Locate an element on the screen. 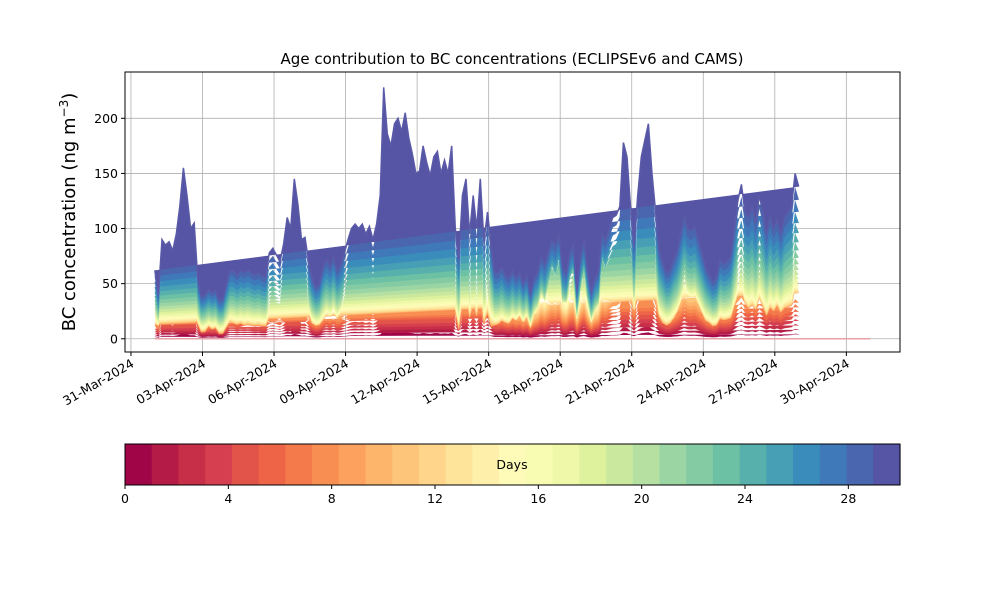 The height and width of the screenshot is (600, 1000). colorbar-tick-label: 28 is located at coordinates (848, 498).